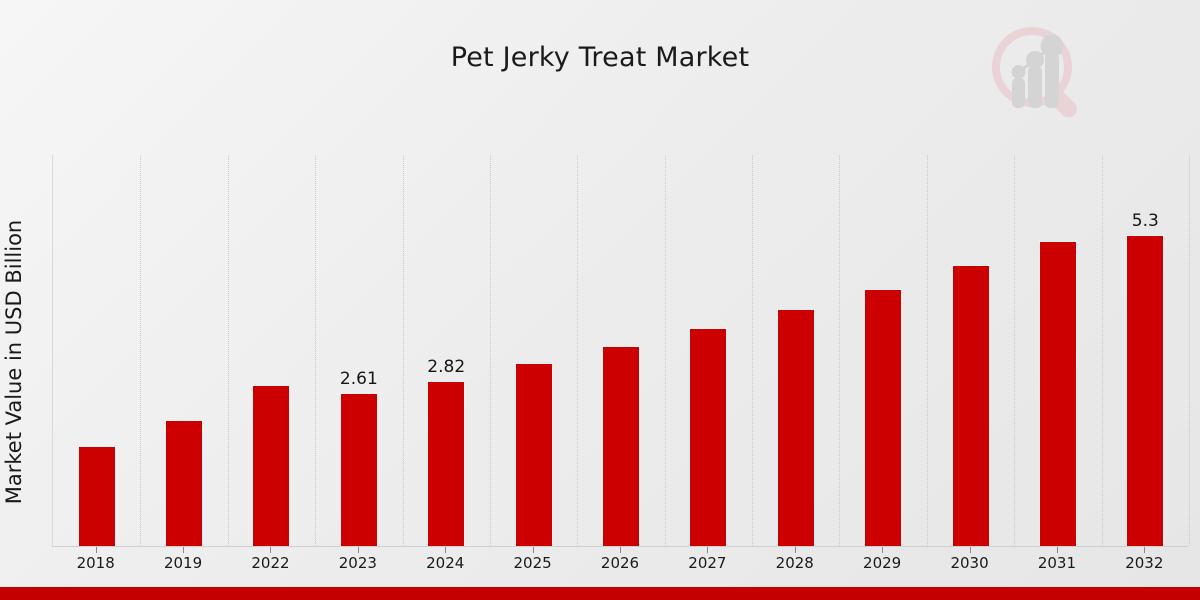  What do you see at coordinates (600, 57) in the screenshot?
I see `page-title: Pet Jerky Treat Market` at bounding box center [600, 57].